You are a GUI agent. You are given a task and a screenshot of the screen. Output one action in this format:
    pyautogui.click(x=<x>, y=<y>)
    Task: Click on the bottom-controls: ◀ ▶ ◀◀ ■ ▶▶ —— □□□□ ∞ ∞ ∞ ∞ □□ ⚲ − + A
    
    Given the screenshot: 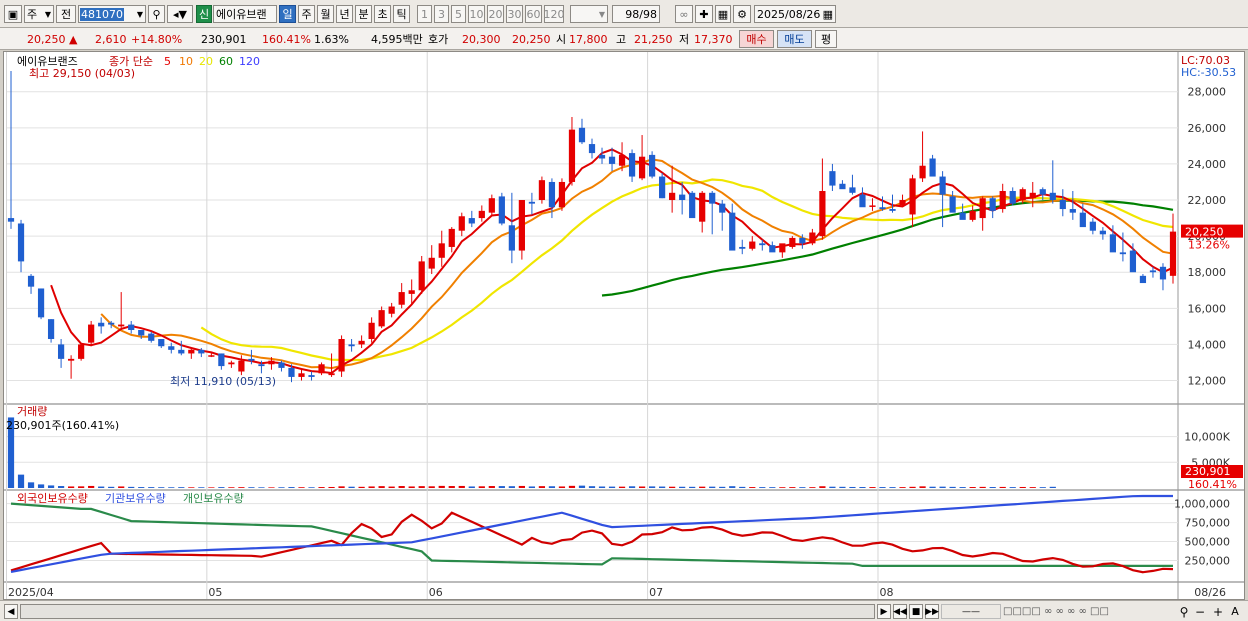 What is the action you would take?
    pyautogui.click(x=624, y=610)
    